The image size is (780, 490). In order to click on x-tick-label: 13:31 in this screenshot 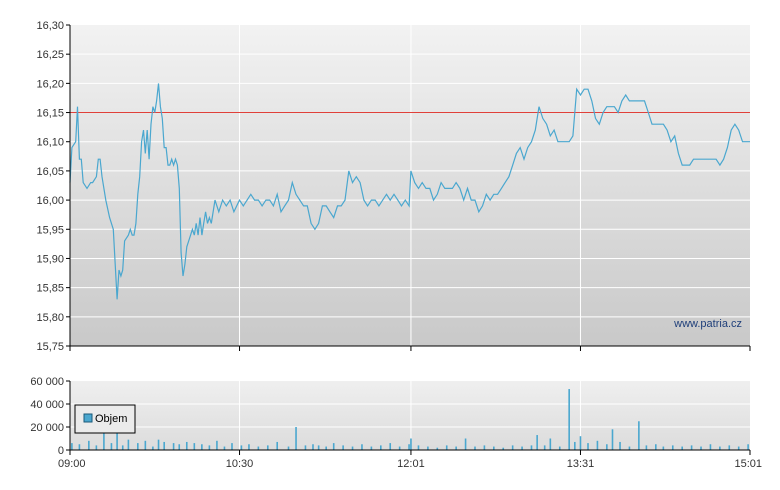, I will do `click(581, 464)`.